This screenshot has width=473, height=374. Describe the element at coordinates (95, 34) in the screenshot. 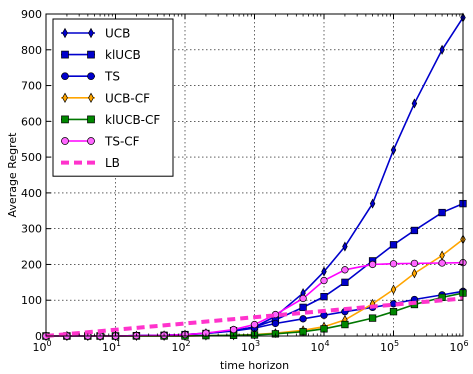

I see `legend-entry: UCB` at that location.